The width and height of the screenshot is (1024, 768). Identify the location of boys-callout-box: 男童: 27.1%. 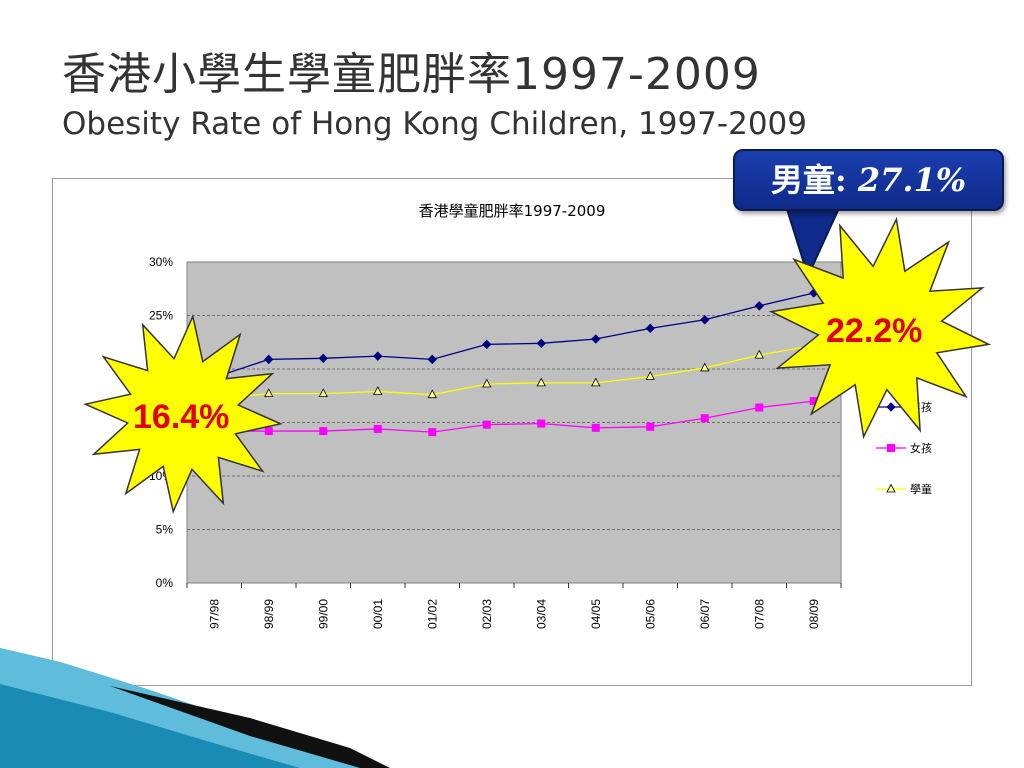
(868, 180).